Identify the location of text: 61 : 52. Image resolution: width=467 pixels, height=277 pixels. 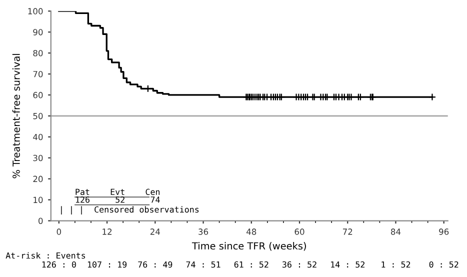
(251, 264).